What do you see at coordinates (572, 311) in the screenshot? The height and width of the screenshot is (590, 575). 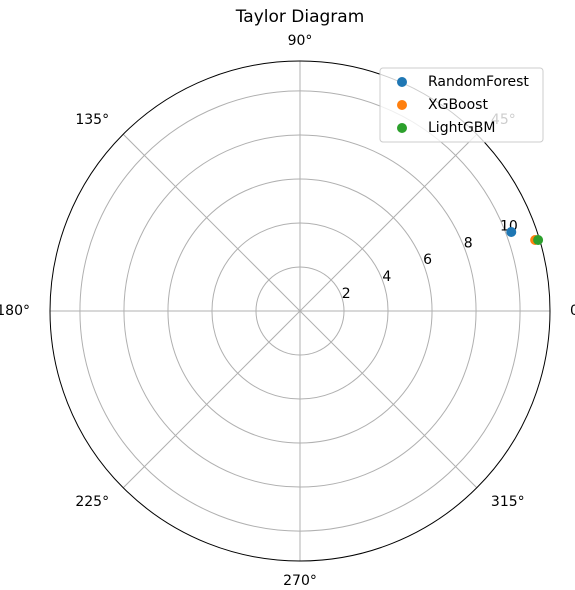 I see `theta-tick-label: 0°` at bounding box center [572, 311].